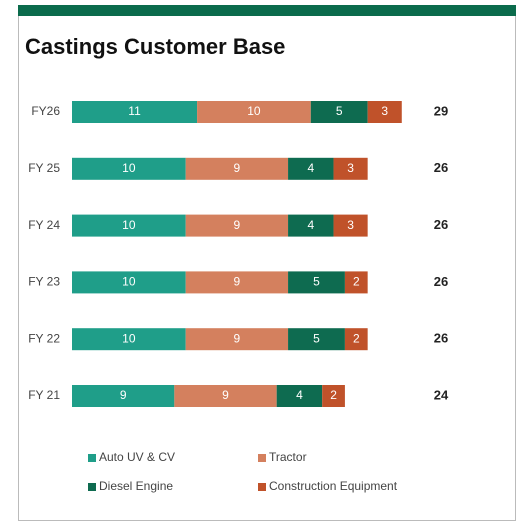 This screenshot has height=529, width=526. What do you see at coordinates (44, 168) in the screenshot?
I see `y-tick-label: FY 25` at bounding box center [44, 168].